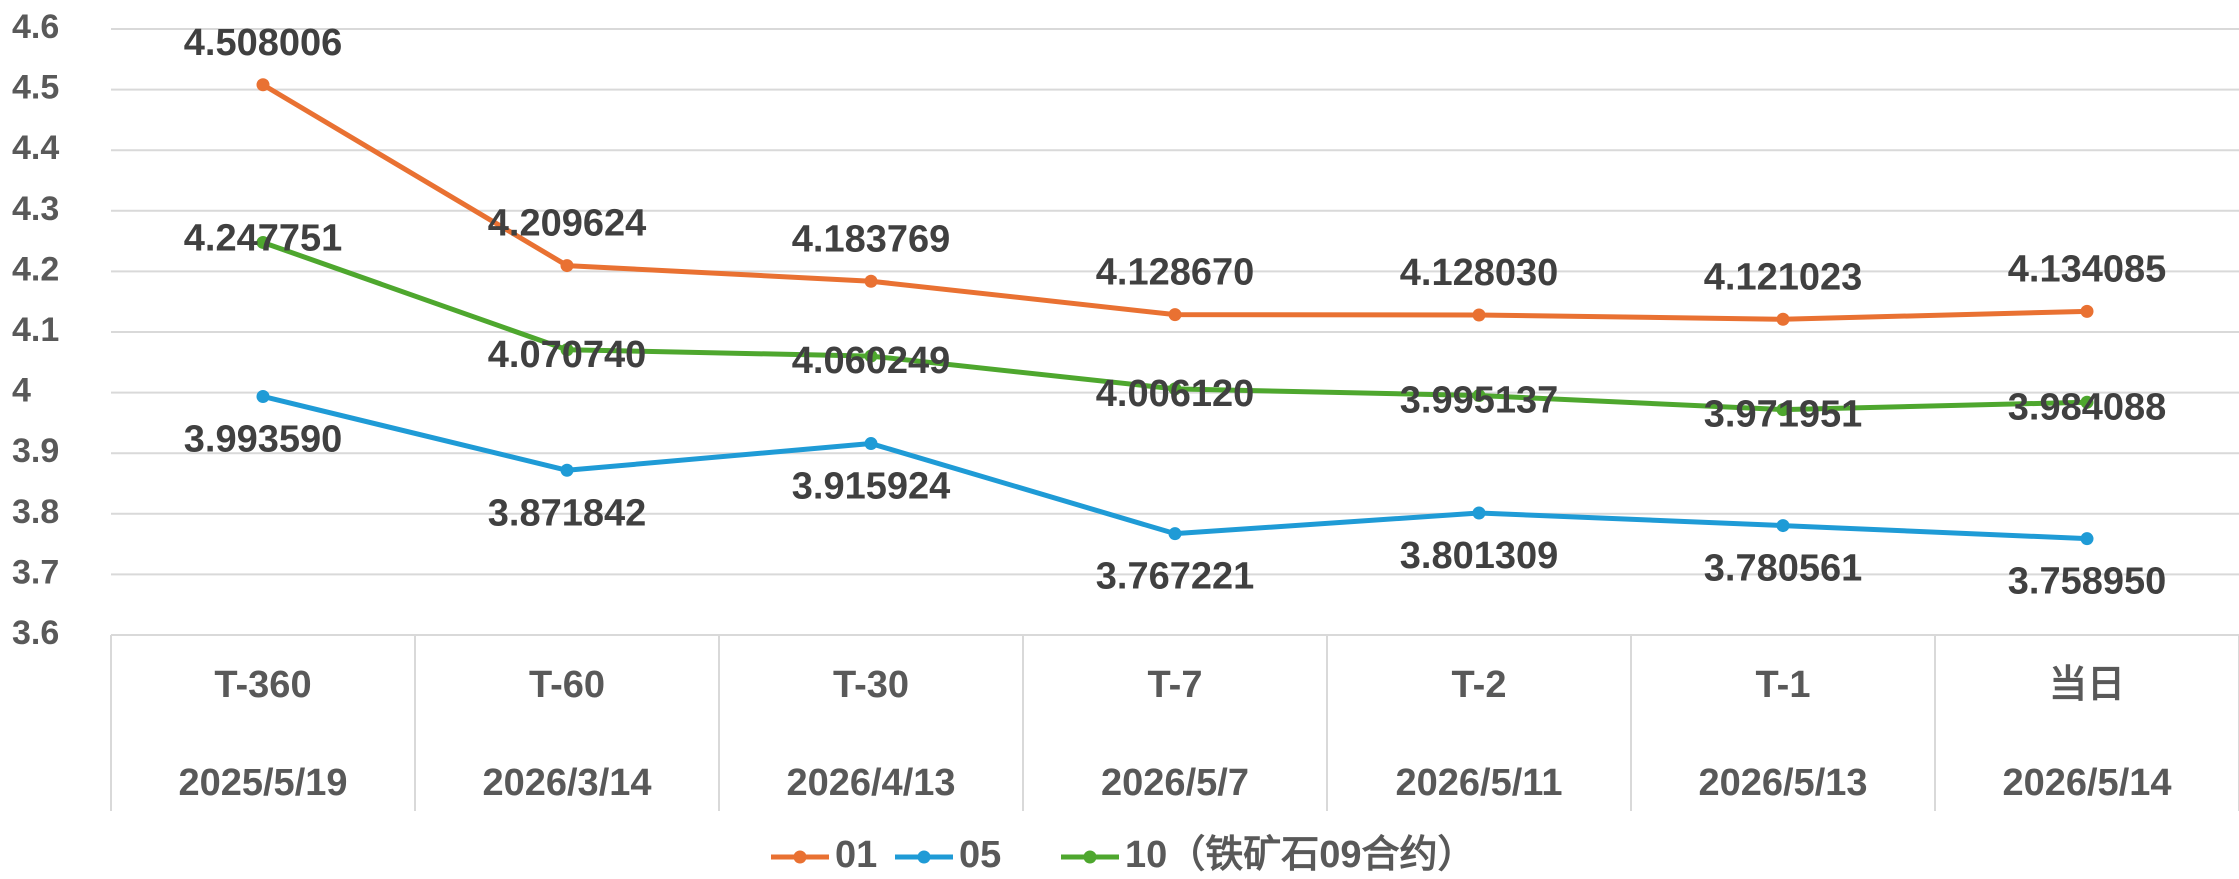 Image resolution: width=2239 pixels, height=879 pixels. I want to click on y-tick-label: 4.5, so click(35, 88).